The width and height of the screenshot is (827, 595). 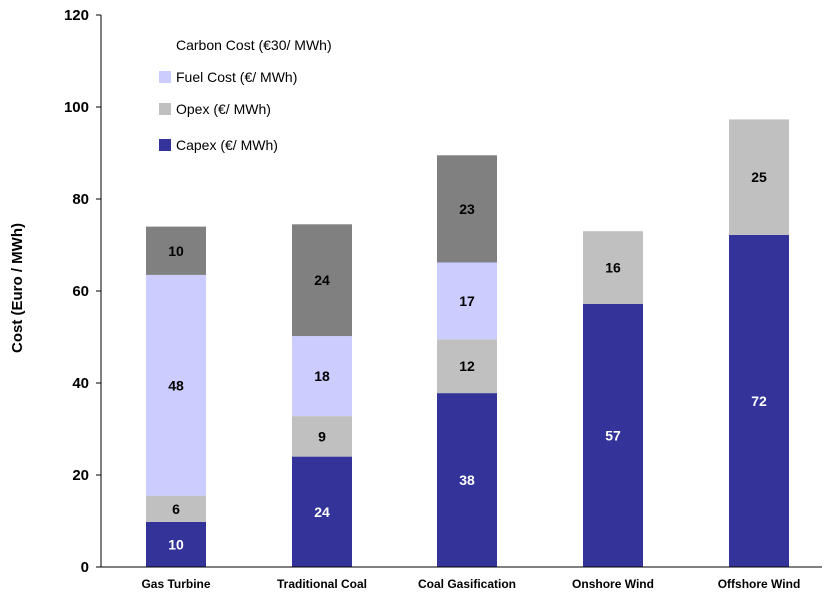 I want to click on data-label: 6, so click(x=176, y=509).